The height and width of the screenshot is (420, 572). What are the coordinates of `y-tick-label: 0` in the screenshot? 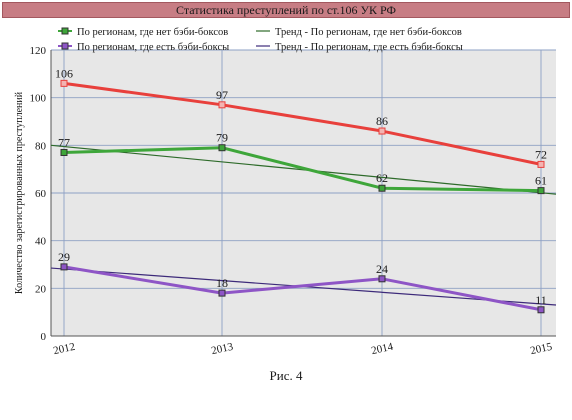 It's located at (44, 337).